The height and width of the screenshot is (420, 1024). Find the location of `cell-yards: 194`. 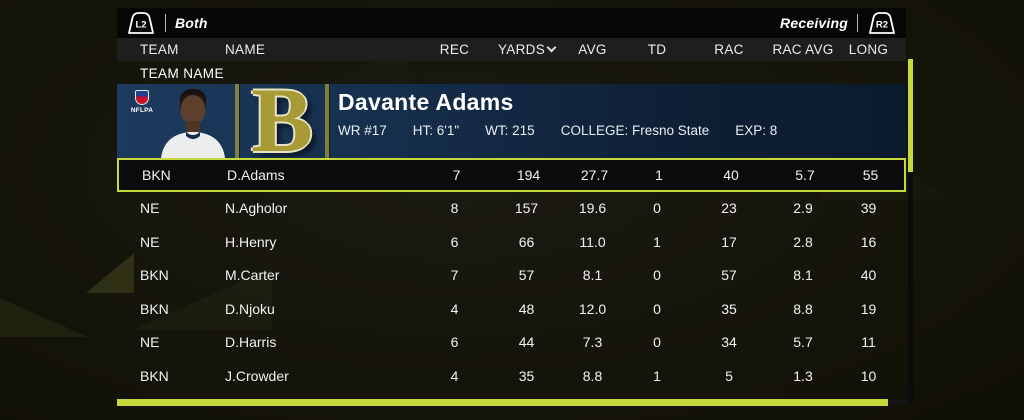

cell-yards: 194 is located at coordinates (528, 174).